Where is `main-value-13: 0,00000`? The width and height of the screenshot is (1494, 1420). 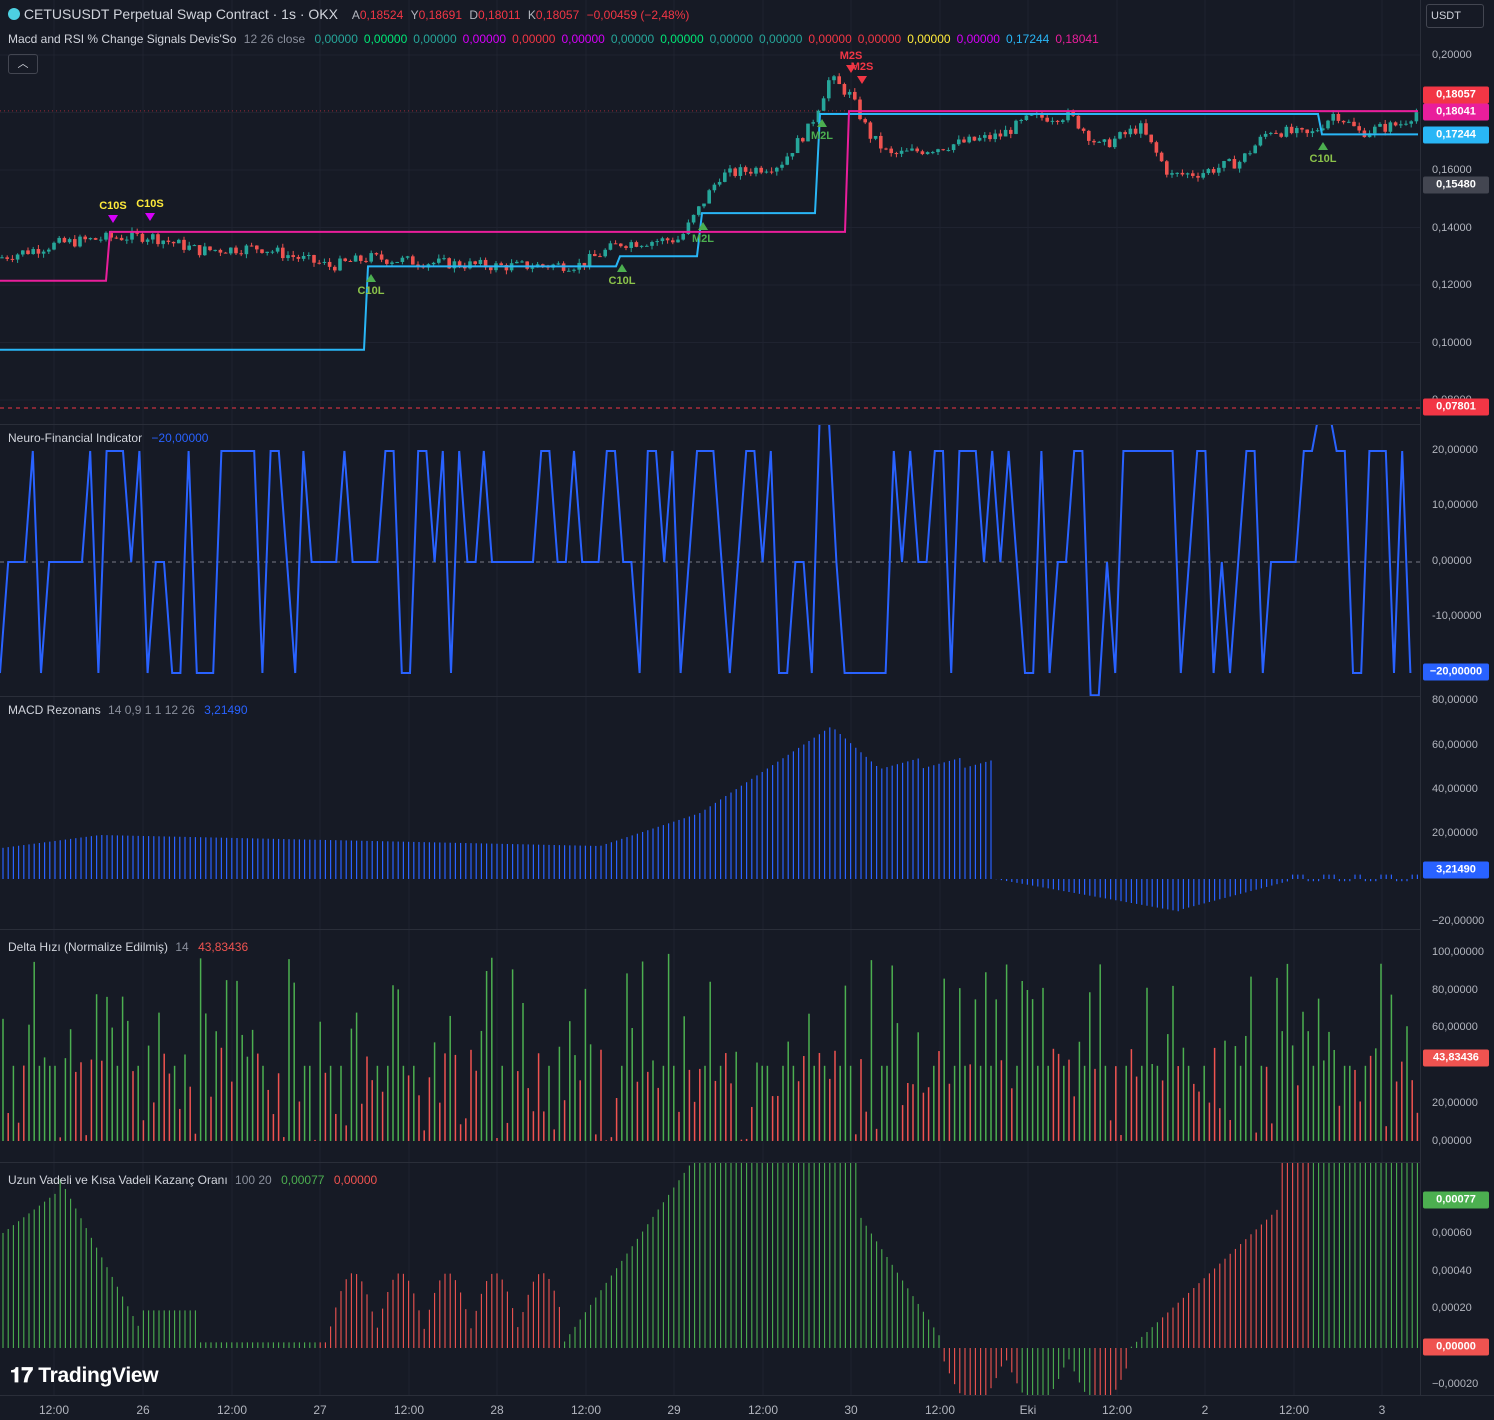 main-value-13: 0,00000 is located at coordinates (978, 39).